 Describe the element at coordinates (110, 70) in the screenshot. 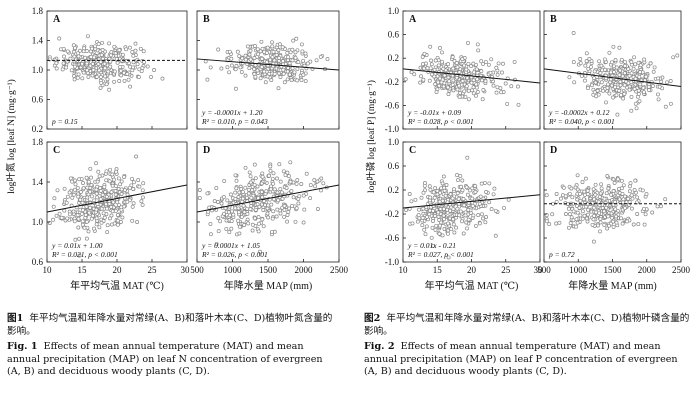

I see `panel-fig1-A: 0.2 0.6 1.0 1.4 1.8 Ap = 0.15` at that location.